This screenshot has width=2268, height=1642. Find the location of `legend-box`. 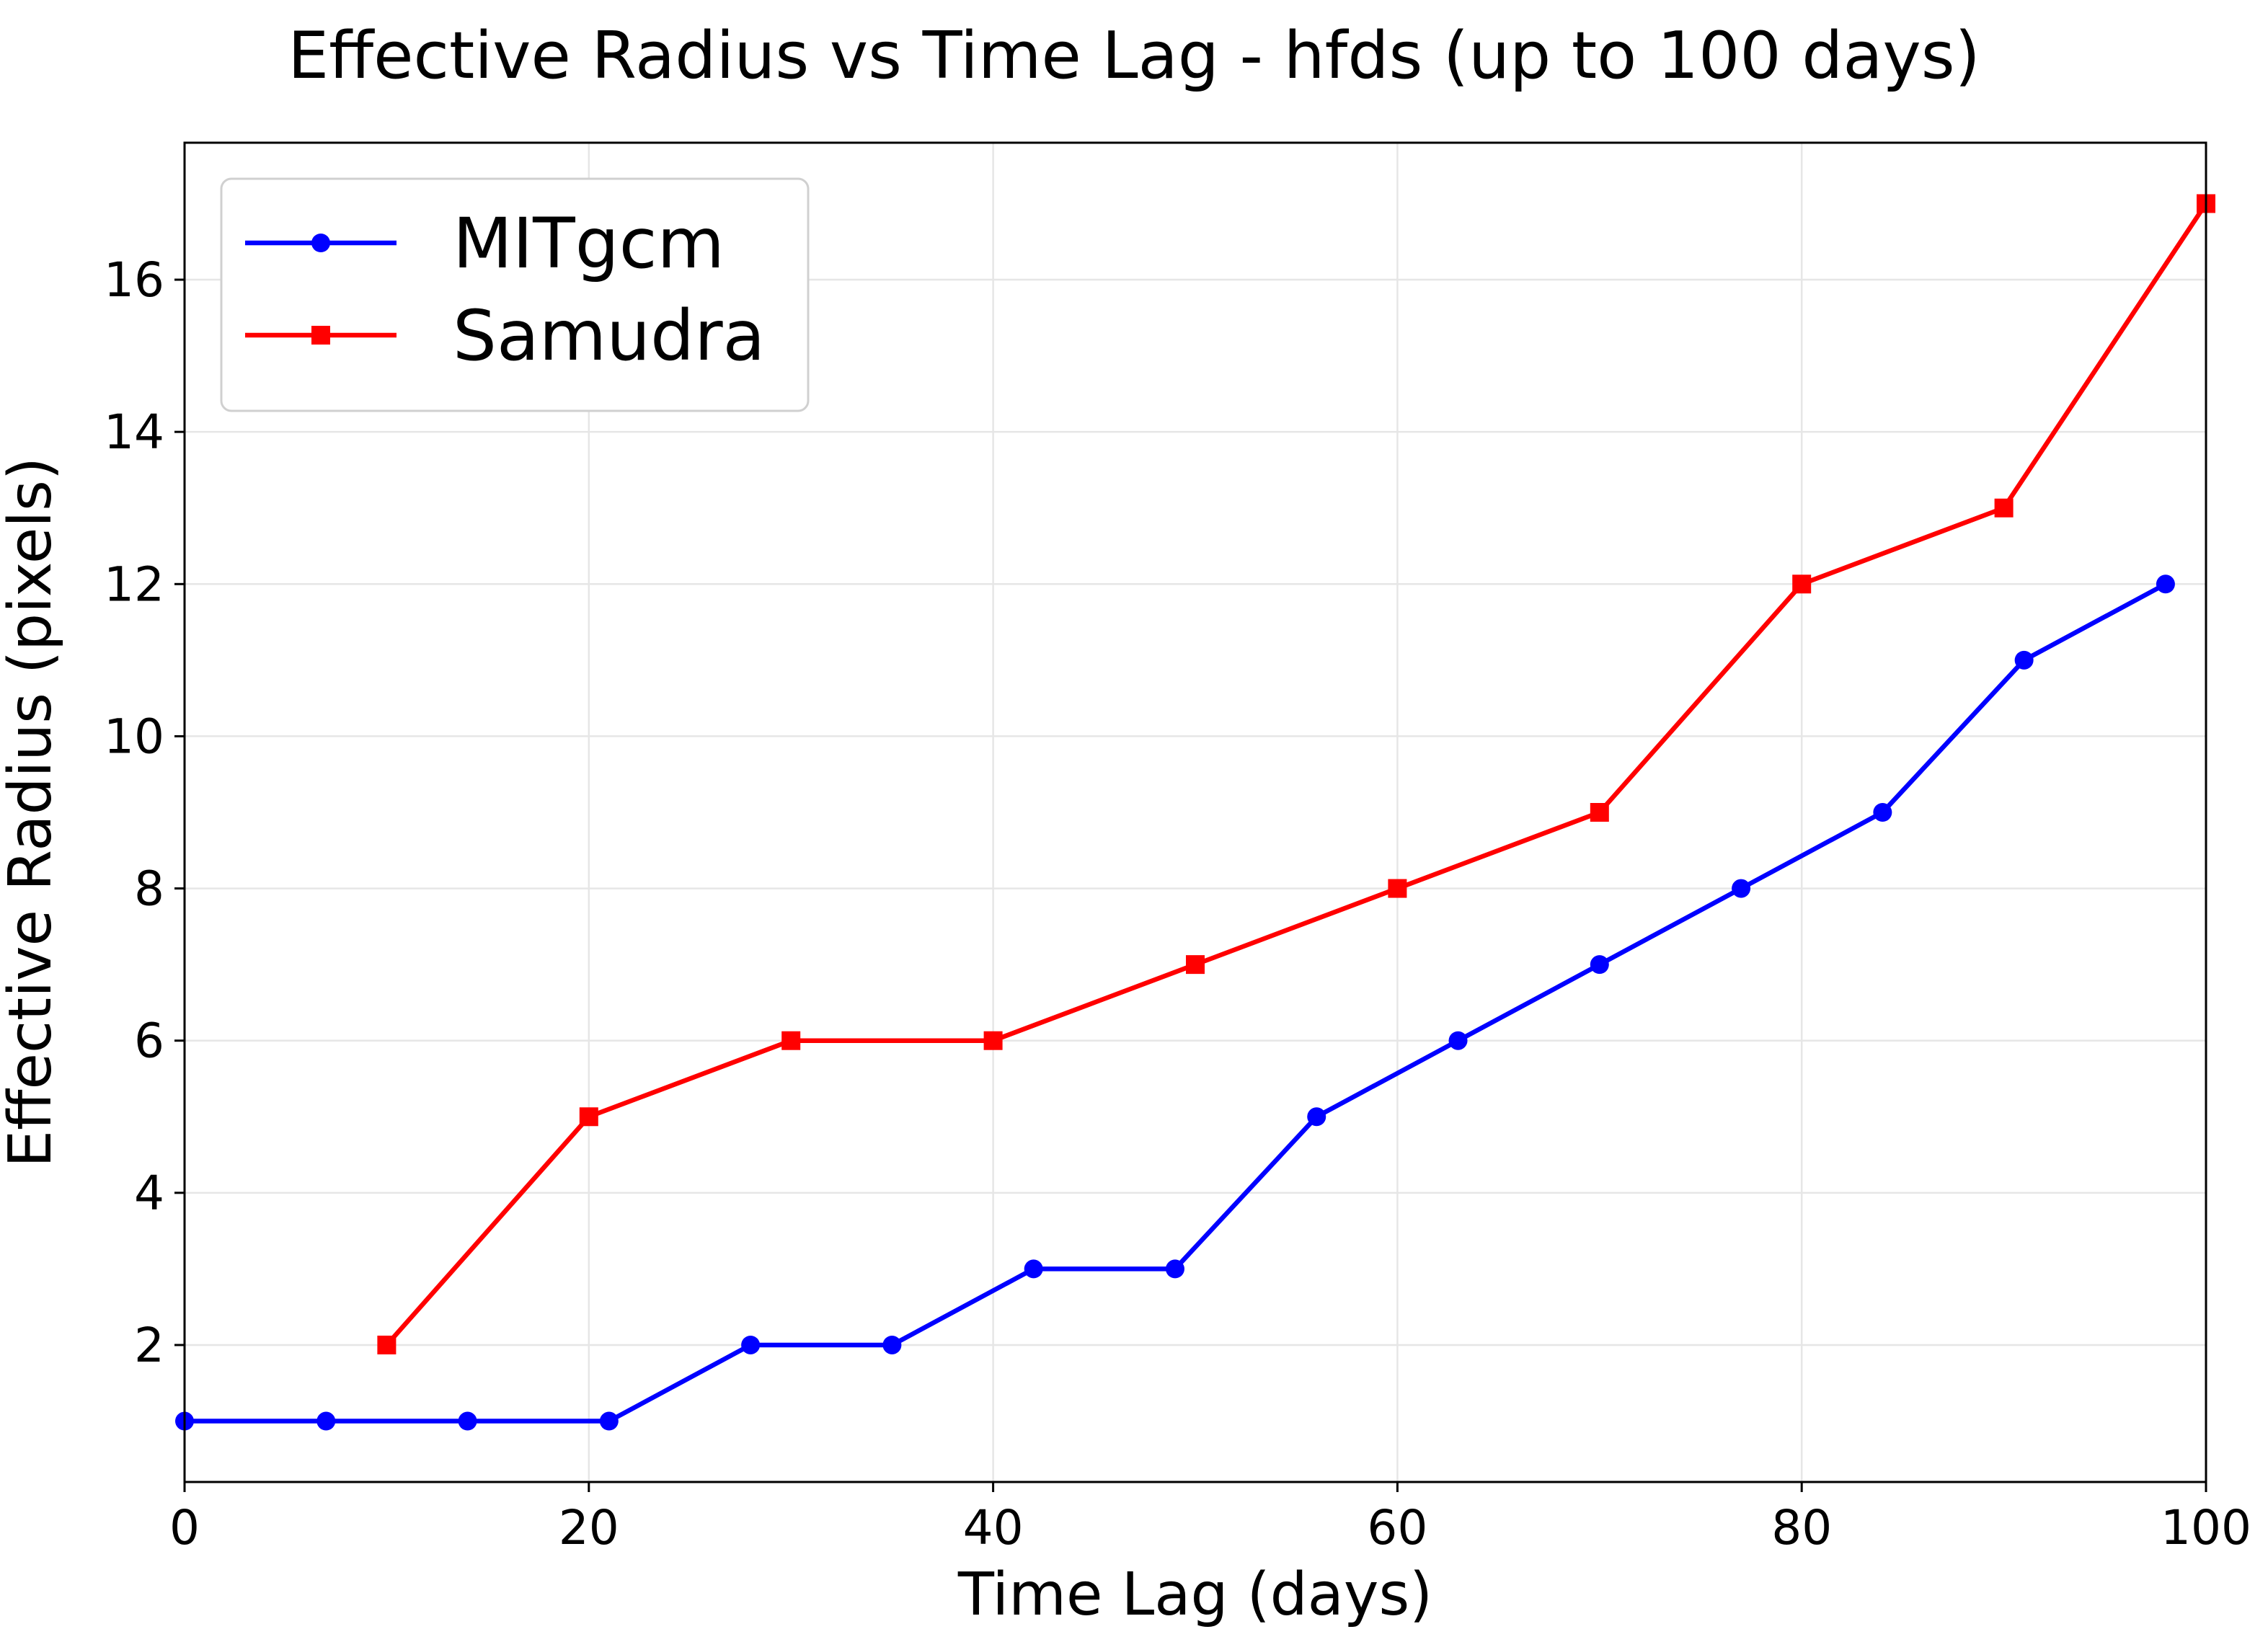

legend-box is located at coordinates (515, 294).